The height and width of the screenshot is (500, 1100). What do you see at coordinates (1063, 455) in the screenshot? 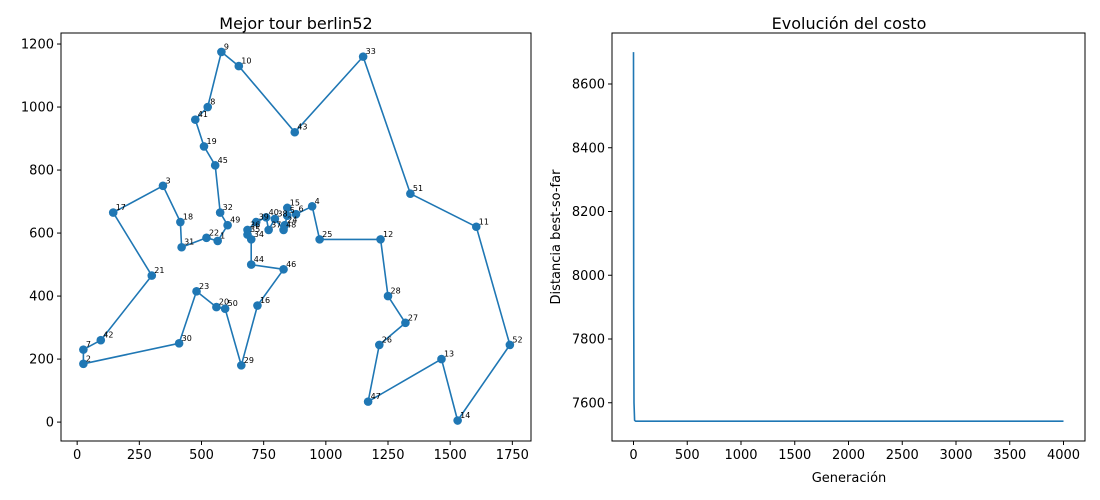
I see `cost-x-tick-label: 4000` at bounding box center [1063, 455].